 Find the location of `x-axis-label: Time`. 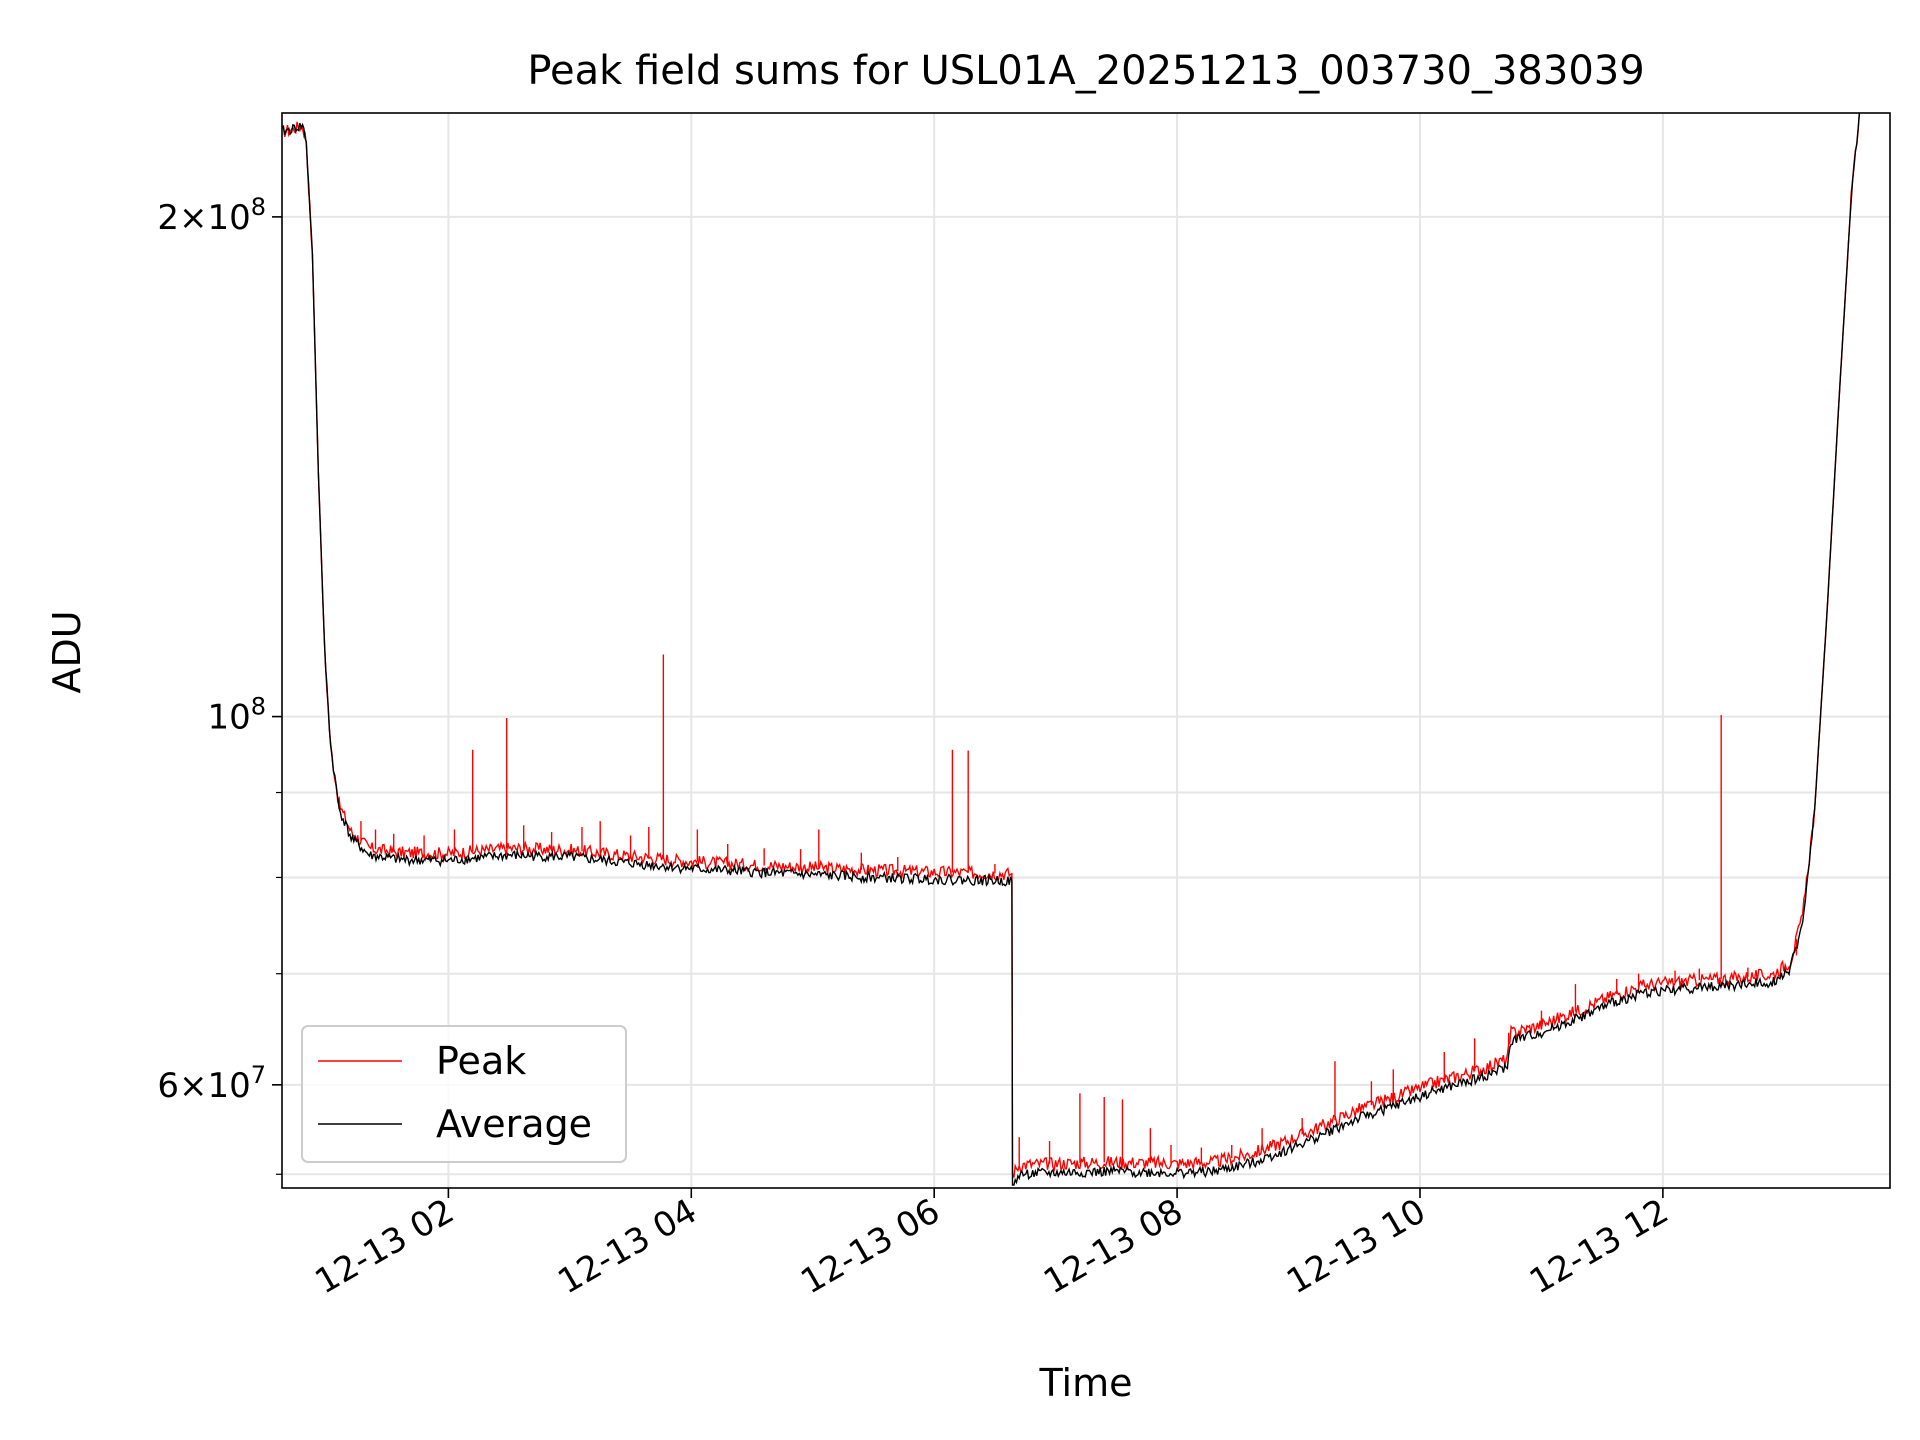

x-axis-label: Time is located at coordinates (1086, 1383).